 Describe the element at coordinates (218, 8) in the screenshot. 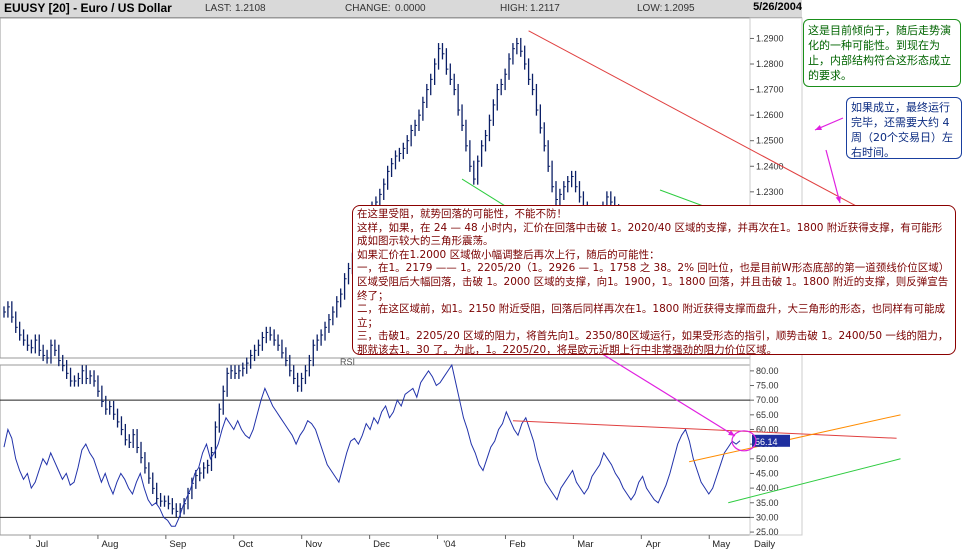

I see `last-label: LAST:` at that location.